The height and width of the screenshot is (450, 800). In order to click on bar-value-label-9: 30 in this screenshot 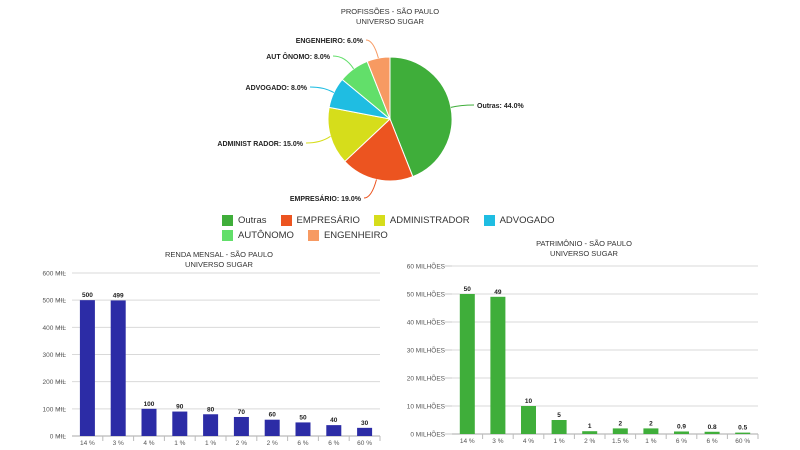, I will do `click(365, 423)`.